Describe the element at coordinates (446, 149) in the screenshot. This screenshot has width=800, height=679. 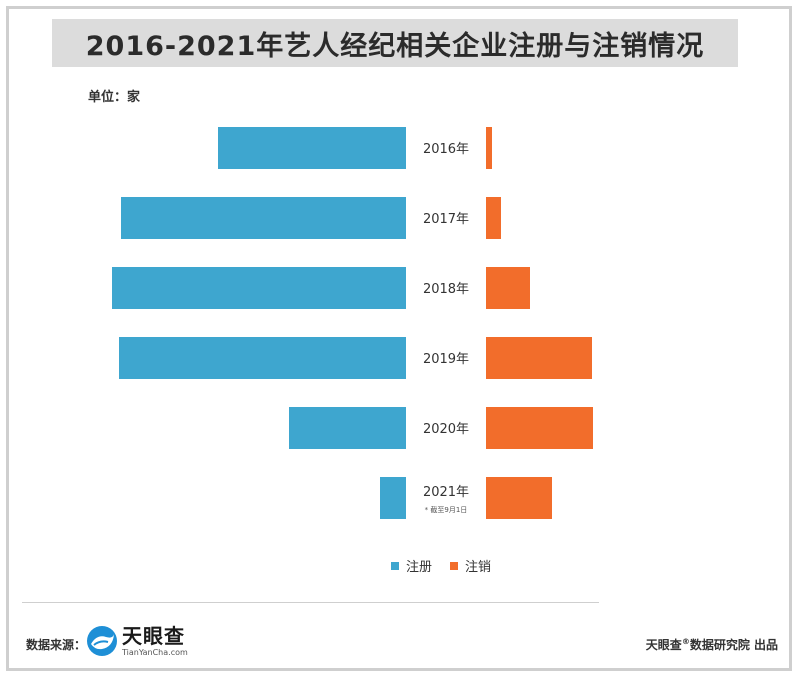
I see `category-label-0: 2016年` at that location.